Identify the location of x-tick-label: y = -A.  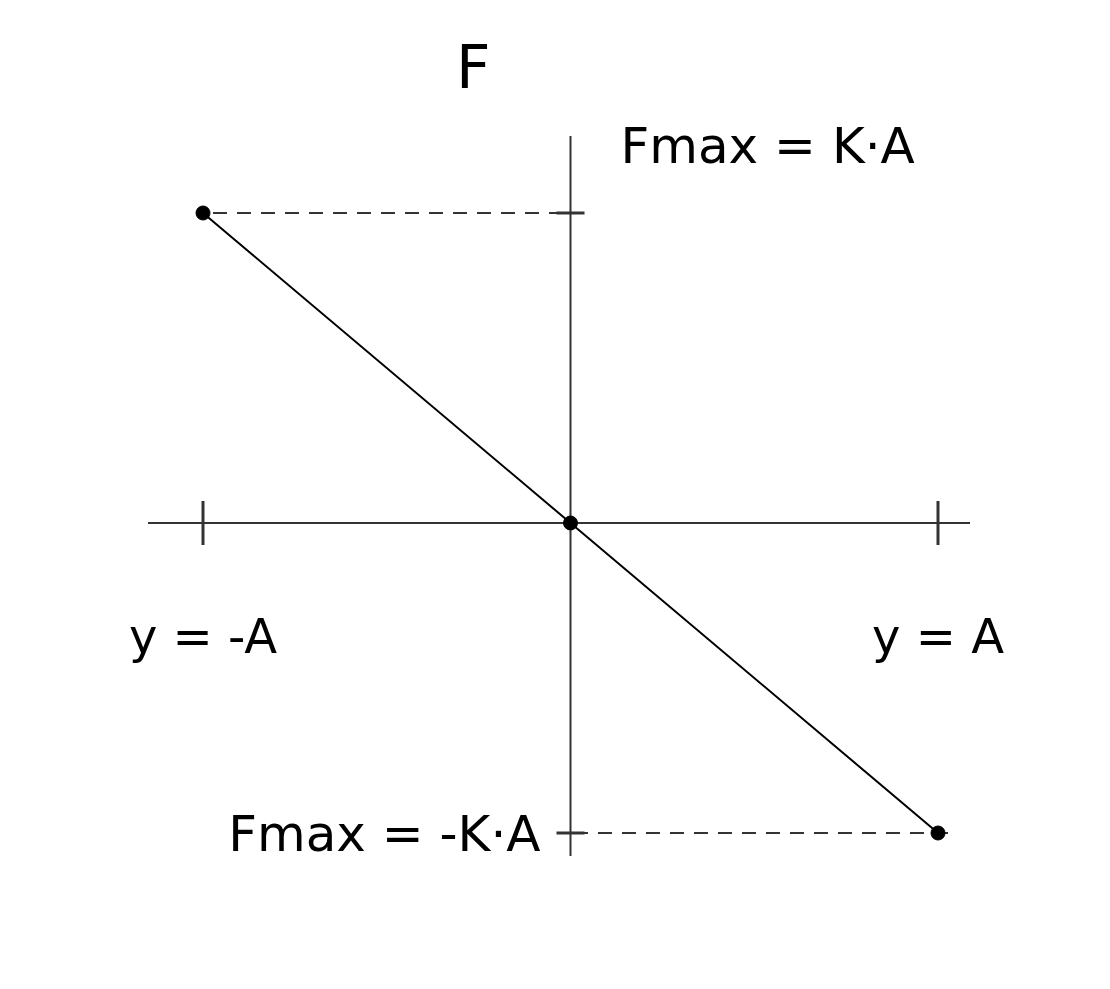
(203, 636).